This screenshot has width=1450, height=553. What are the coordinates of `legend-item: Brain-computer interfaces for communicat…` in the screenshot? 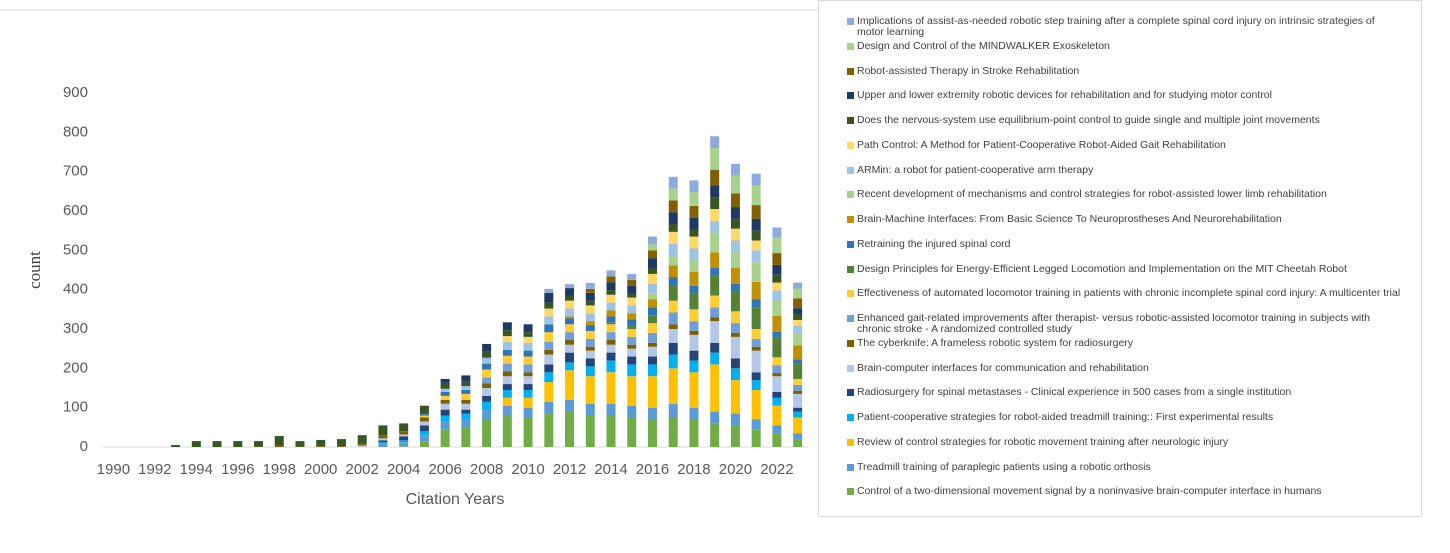 It's located at (1124, 367).